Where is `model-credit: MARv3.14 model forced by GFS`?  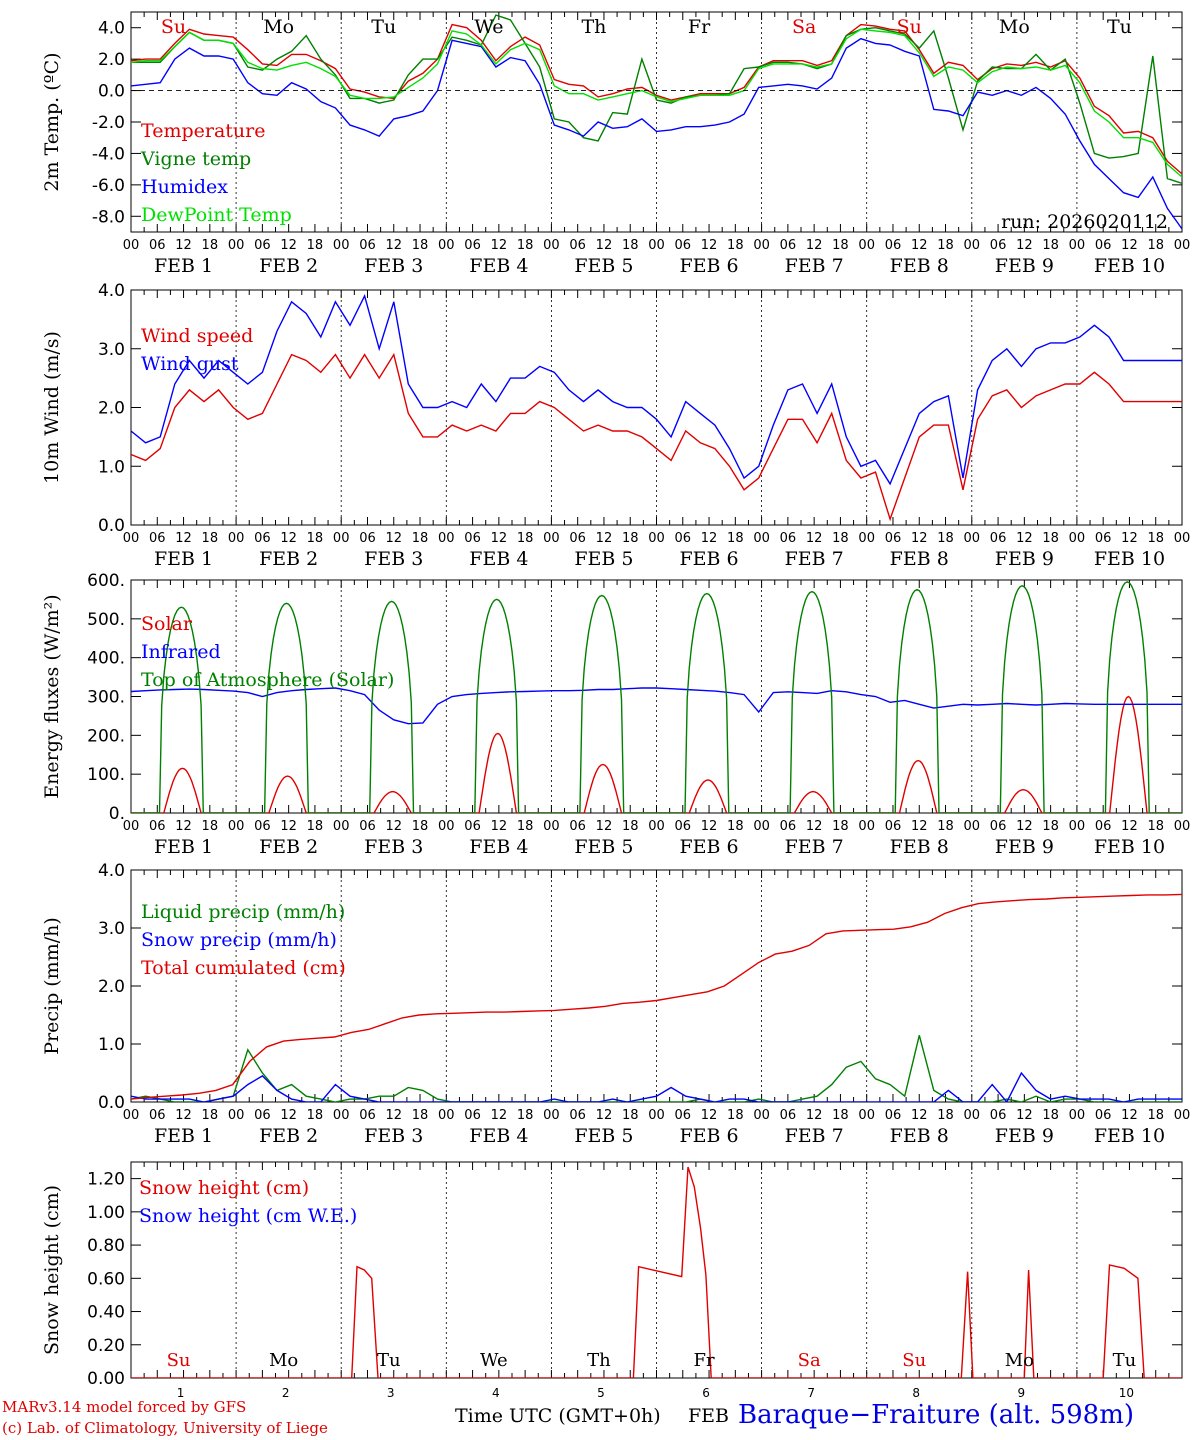 model-credit: MARv3.14 model forced by GFS is located at coordinates (124, 1407).